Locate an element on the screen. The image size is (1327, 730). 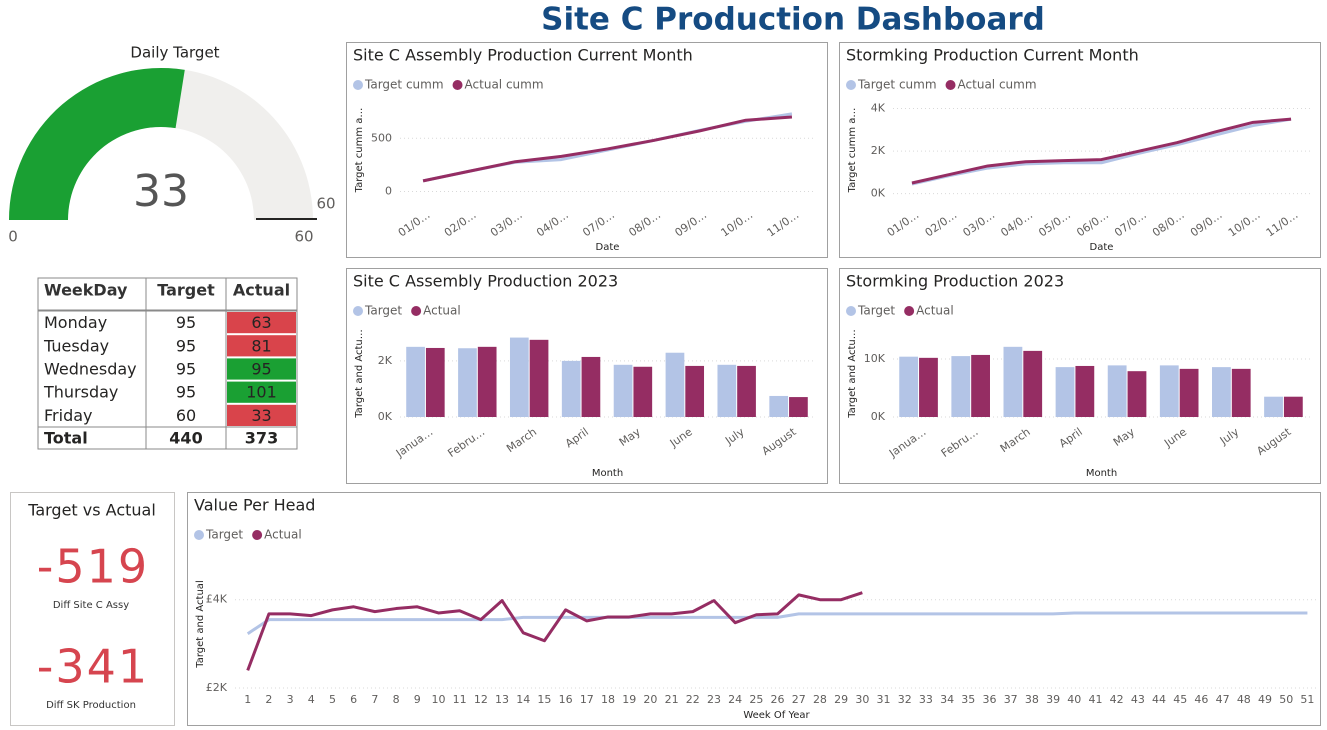
kpi-value: -341 is located at coordinates (93, 667).